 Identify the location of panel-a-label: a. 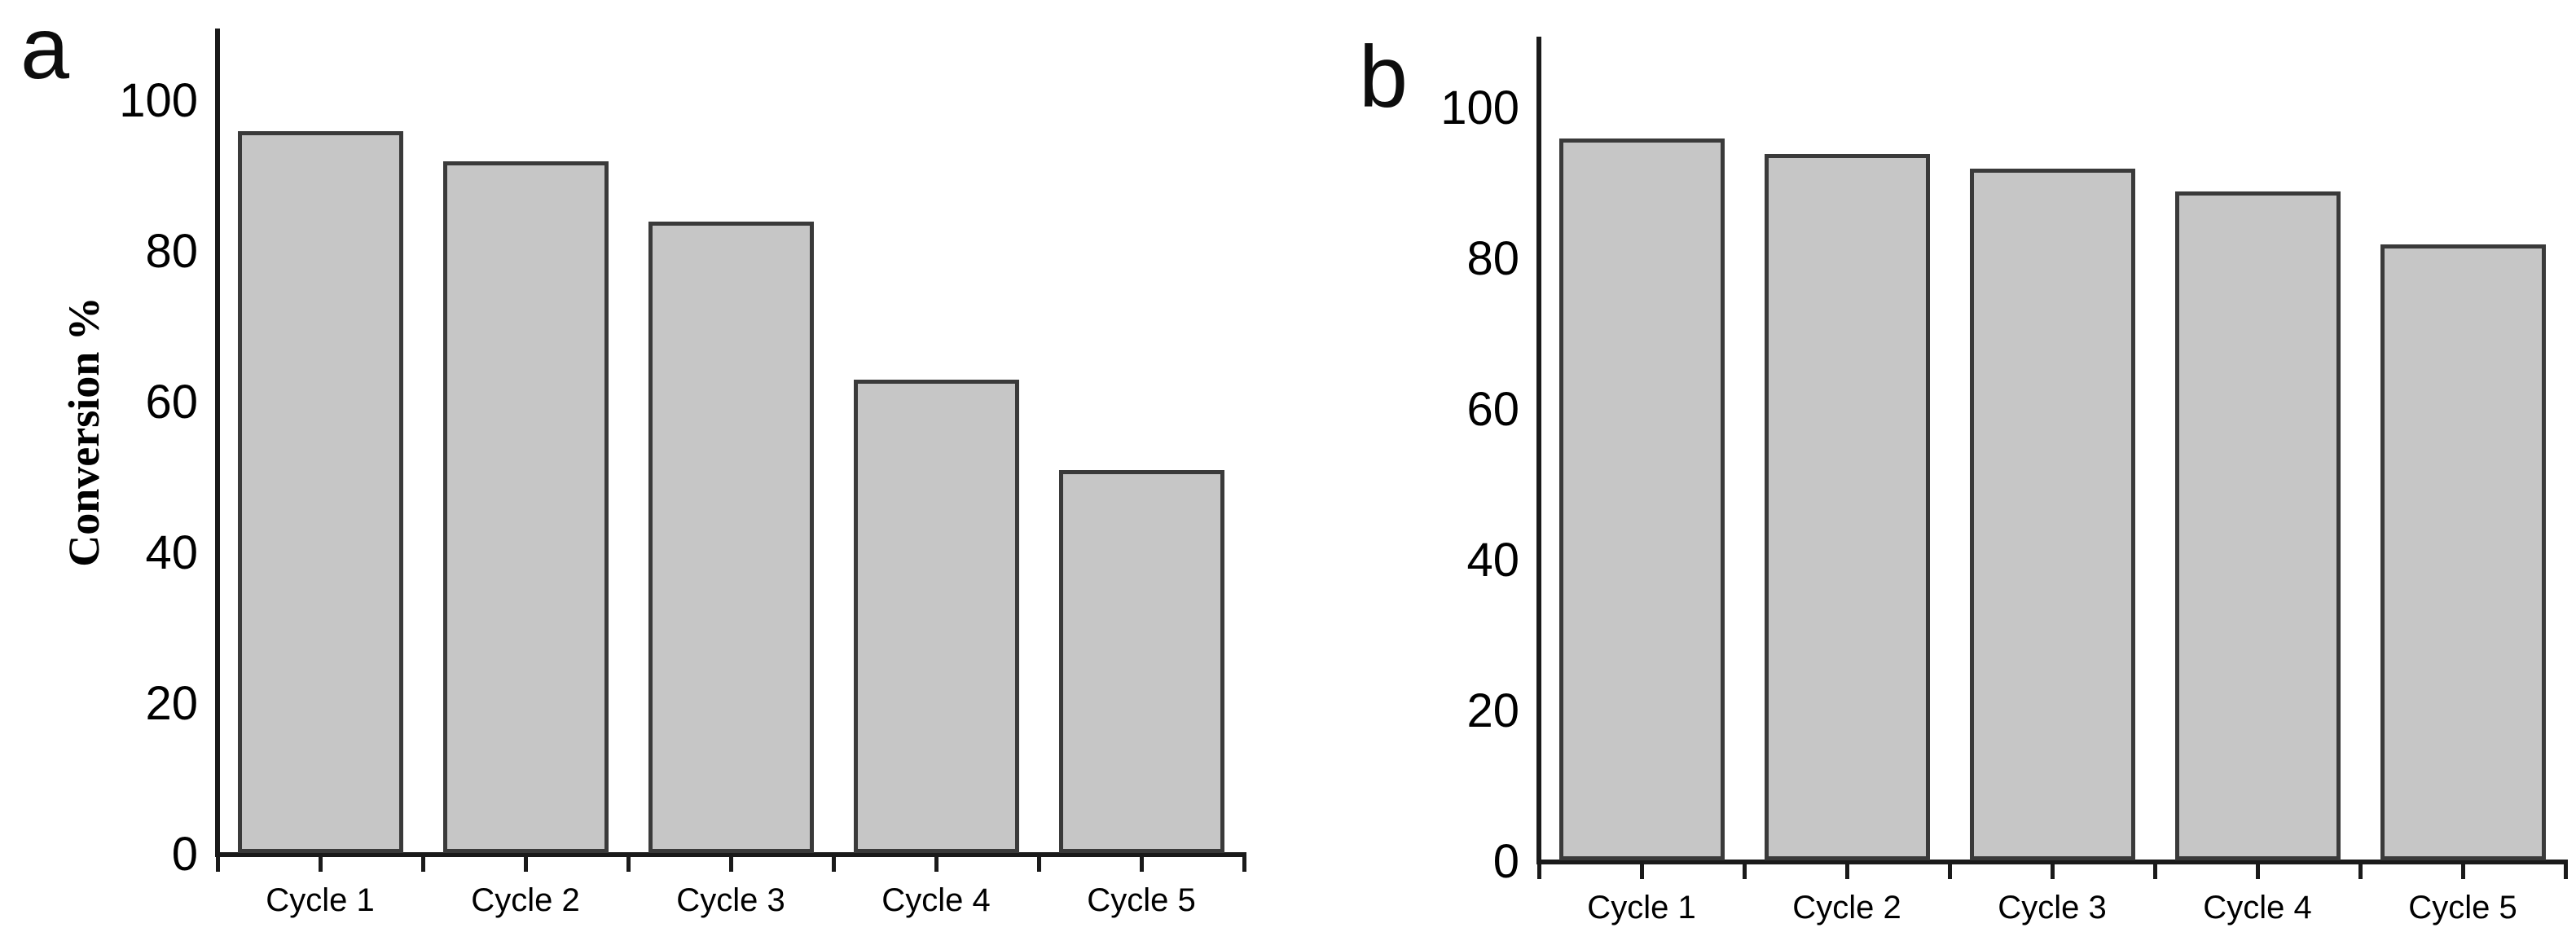
(45, 48).